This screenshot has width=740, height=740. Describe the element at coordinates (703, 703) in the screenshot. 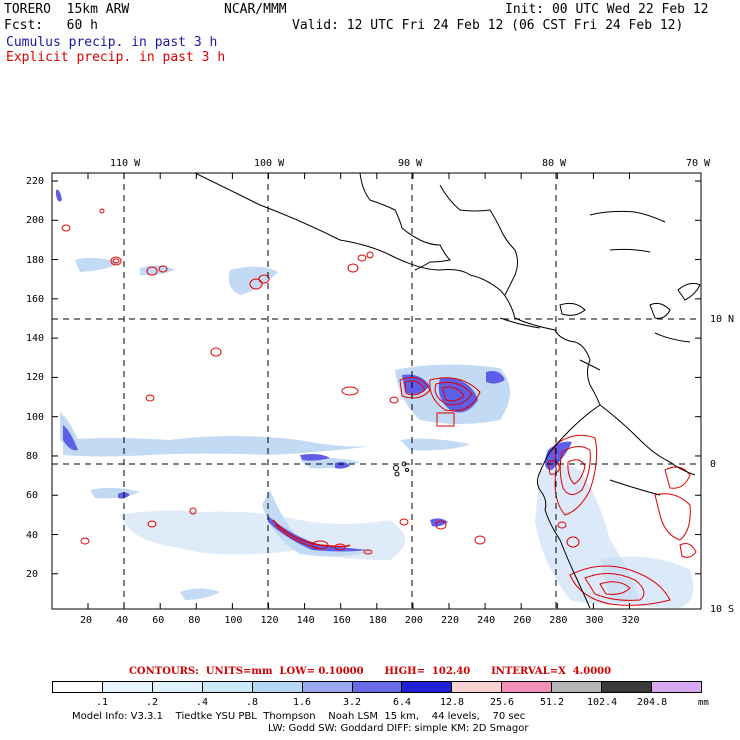

I see `legend-units: mm` at that location.